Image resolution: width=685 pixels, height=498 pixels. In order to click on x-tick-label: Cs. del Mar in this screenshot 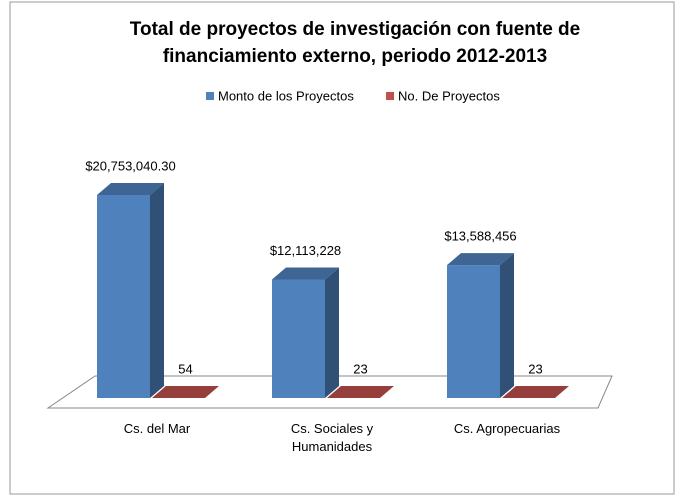, I will do `click(157, 428)`.